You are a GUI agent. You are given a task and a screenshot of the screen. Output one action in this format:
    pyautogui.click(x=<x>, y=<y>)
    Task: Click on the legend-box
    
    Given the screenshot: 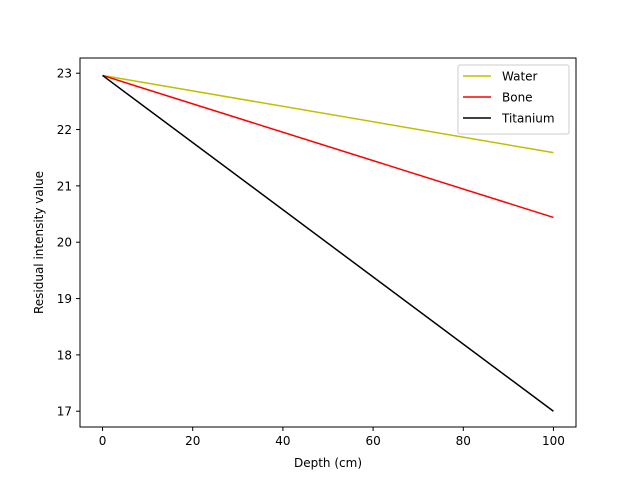 What is the action you would take?
    pyautogui.click(x=513, y=99)
    